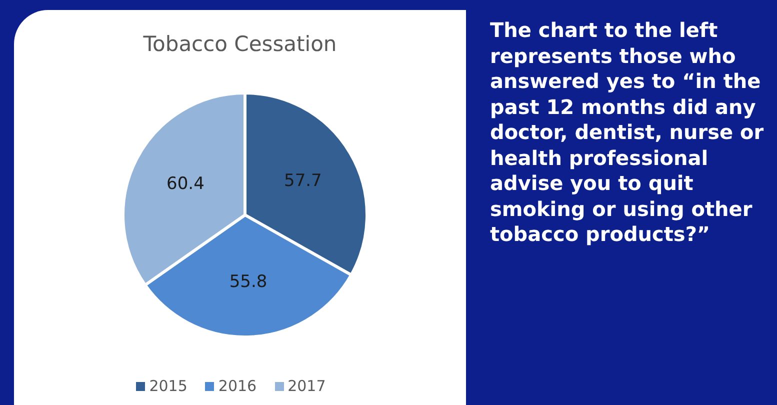 This screenshot has height=405, width=777. Describe the element at coordinates (237, 386) in the screenshot. I see `legend-label: 2016` at that location.